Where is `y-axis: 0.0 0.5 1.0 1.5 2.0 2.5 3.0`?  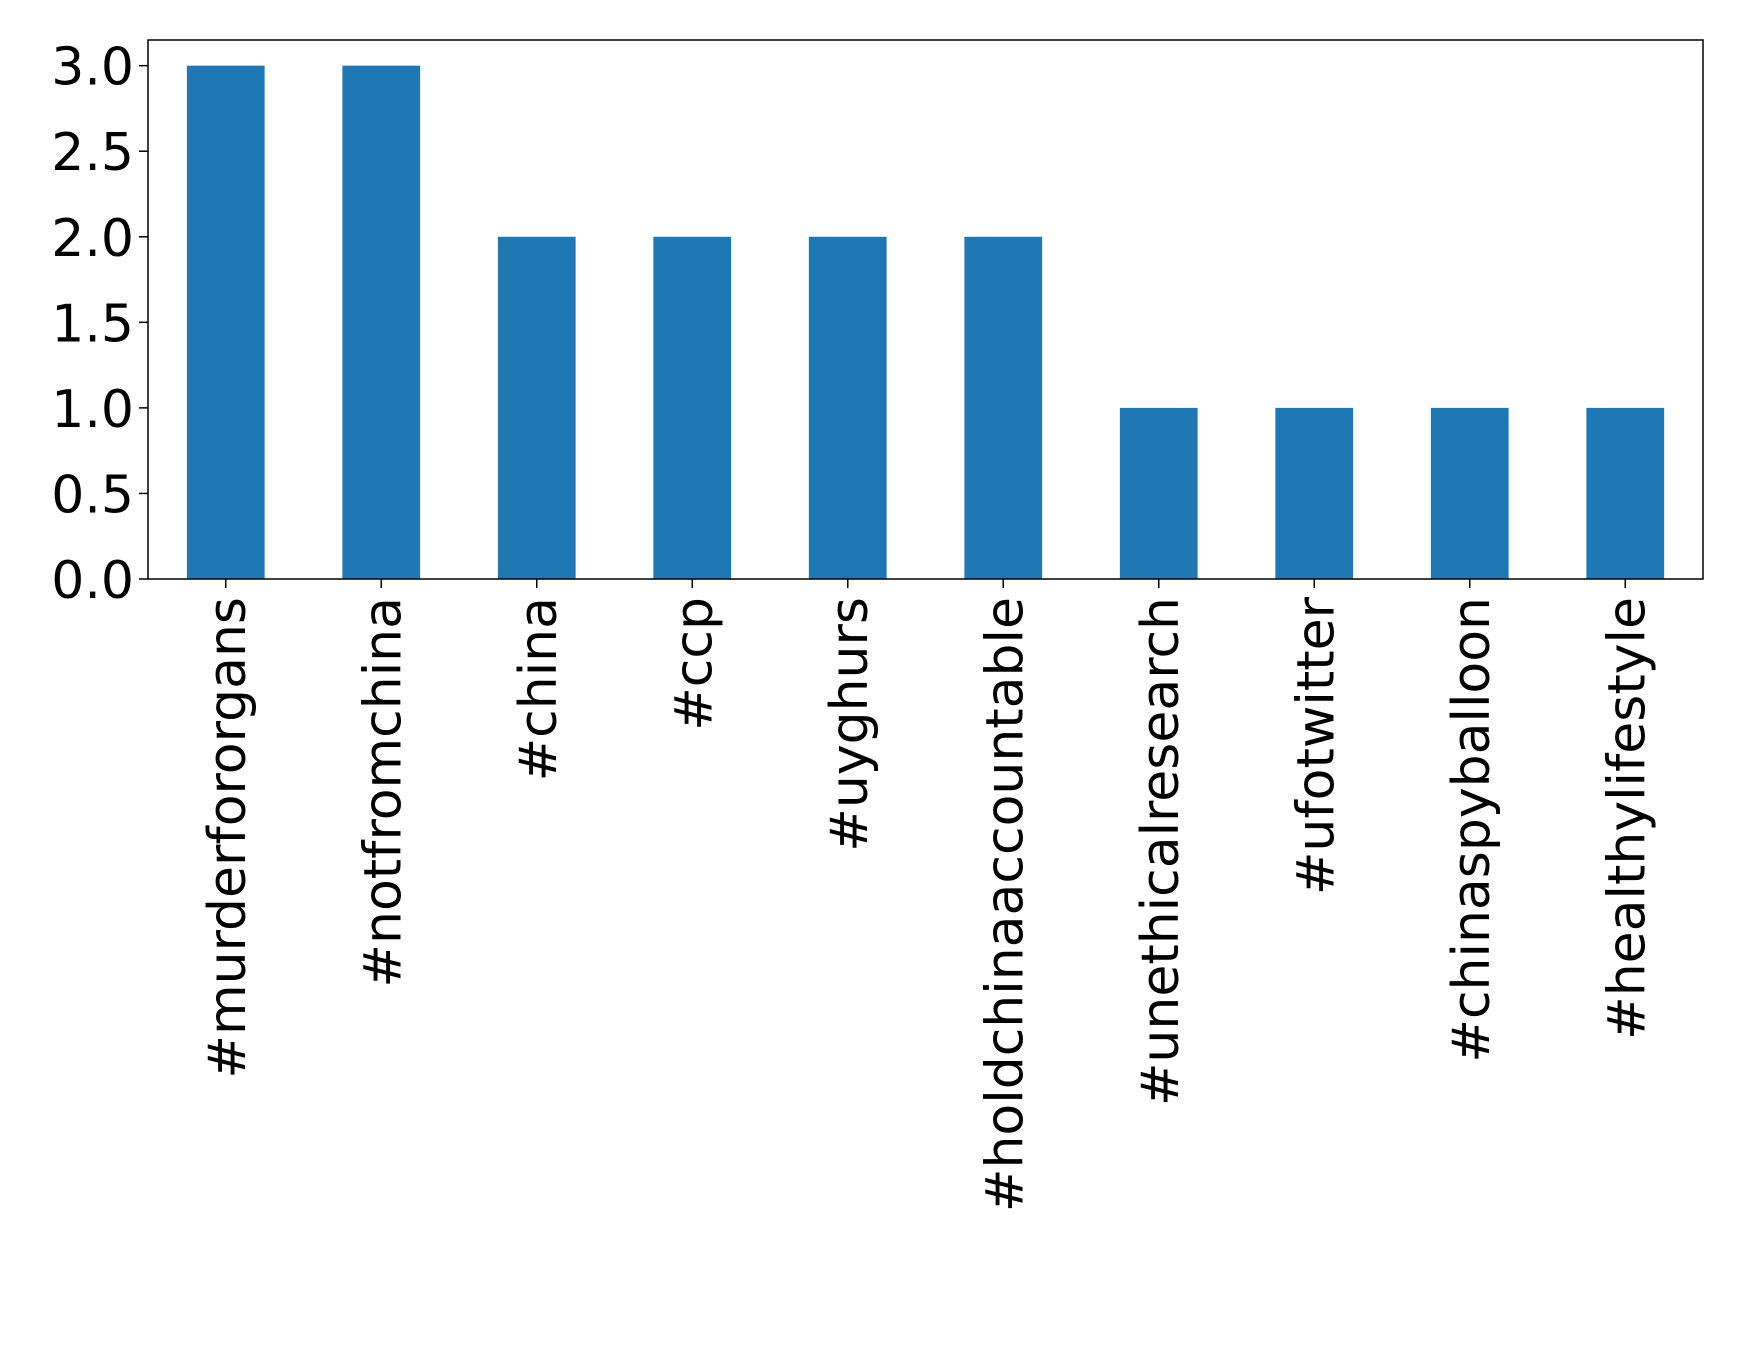 y-axis: 0.0 0.5 1.0 1.5 2.0 2.5 3.0 is located at coordinates (99, 324).